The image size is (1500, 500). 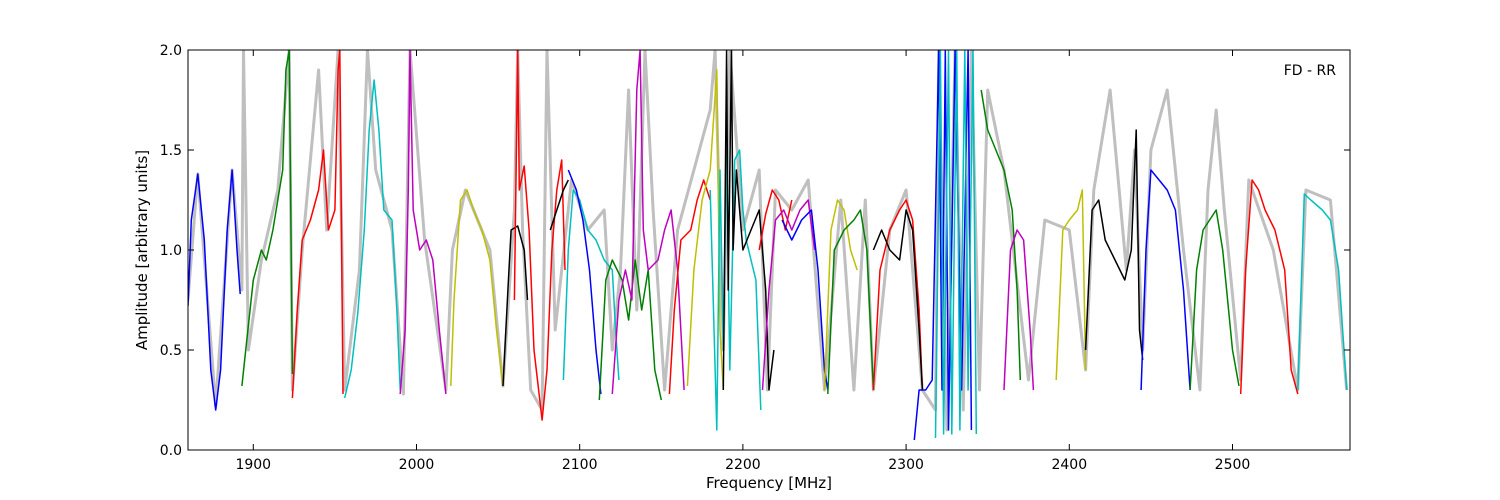 What do you see at coordinates (769, 483) in the screenshot?
I see `x-axis-label: Frequency [MHz]` at bounding box center [769, 483].